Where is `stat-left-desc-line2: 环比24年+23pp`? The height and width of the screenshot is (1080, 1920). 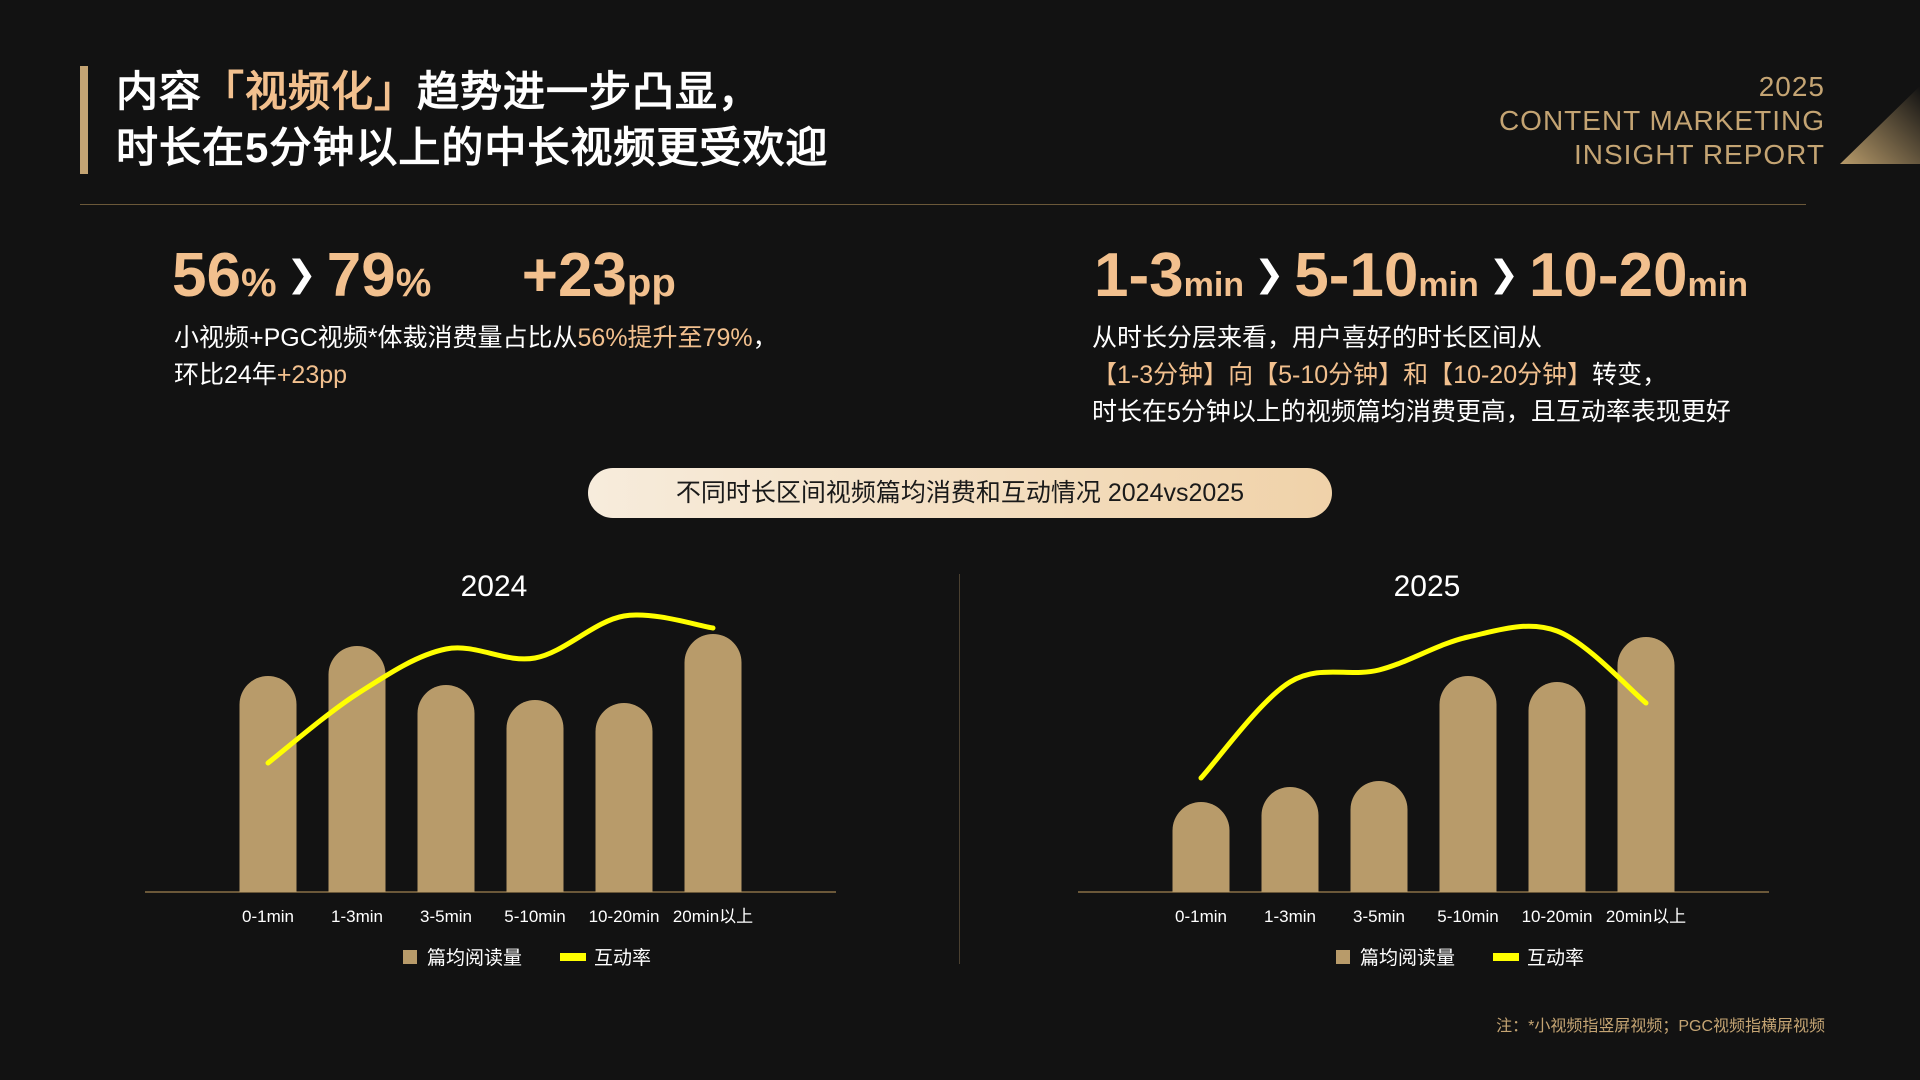 stat-left-desc-line2: 环比24年+23pp is located at coordinates (476, 375).